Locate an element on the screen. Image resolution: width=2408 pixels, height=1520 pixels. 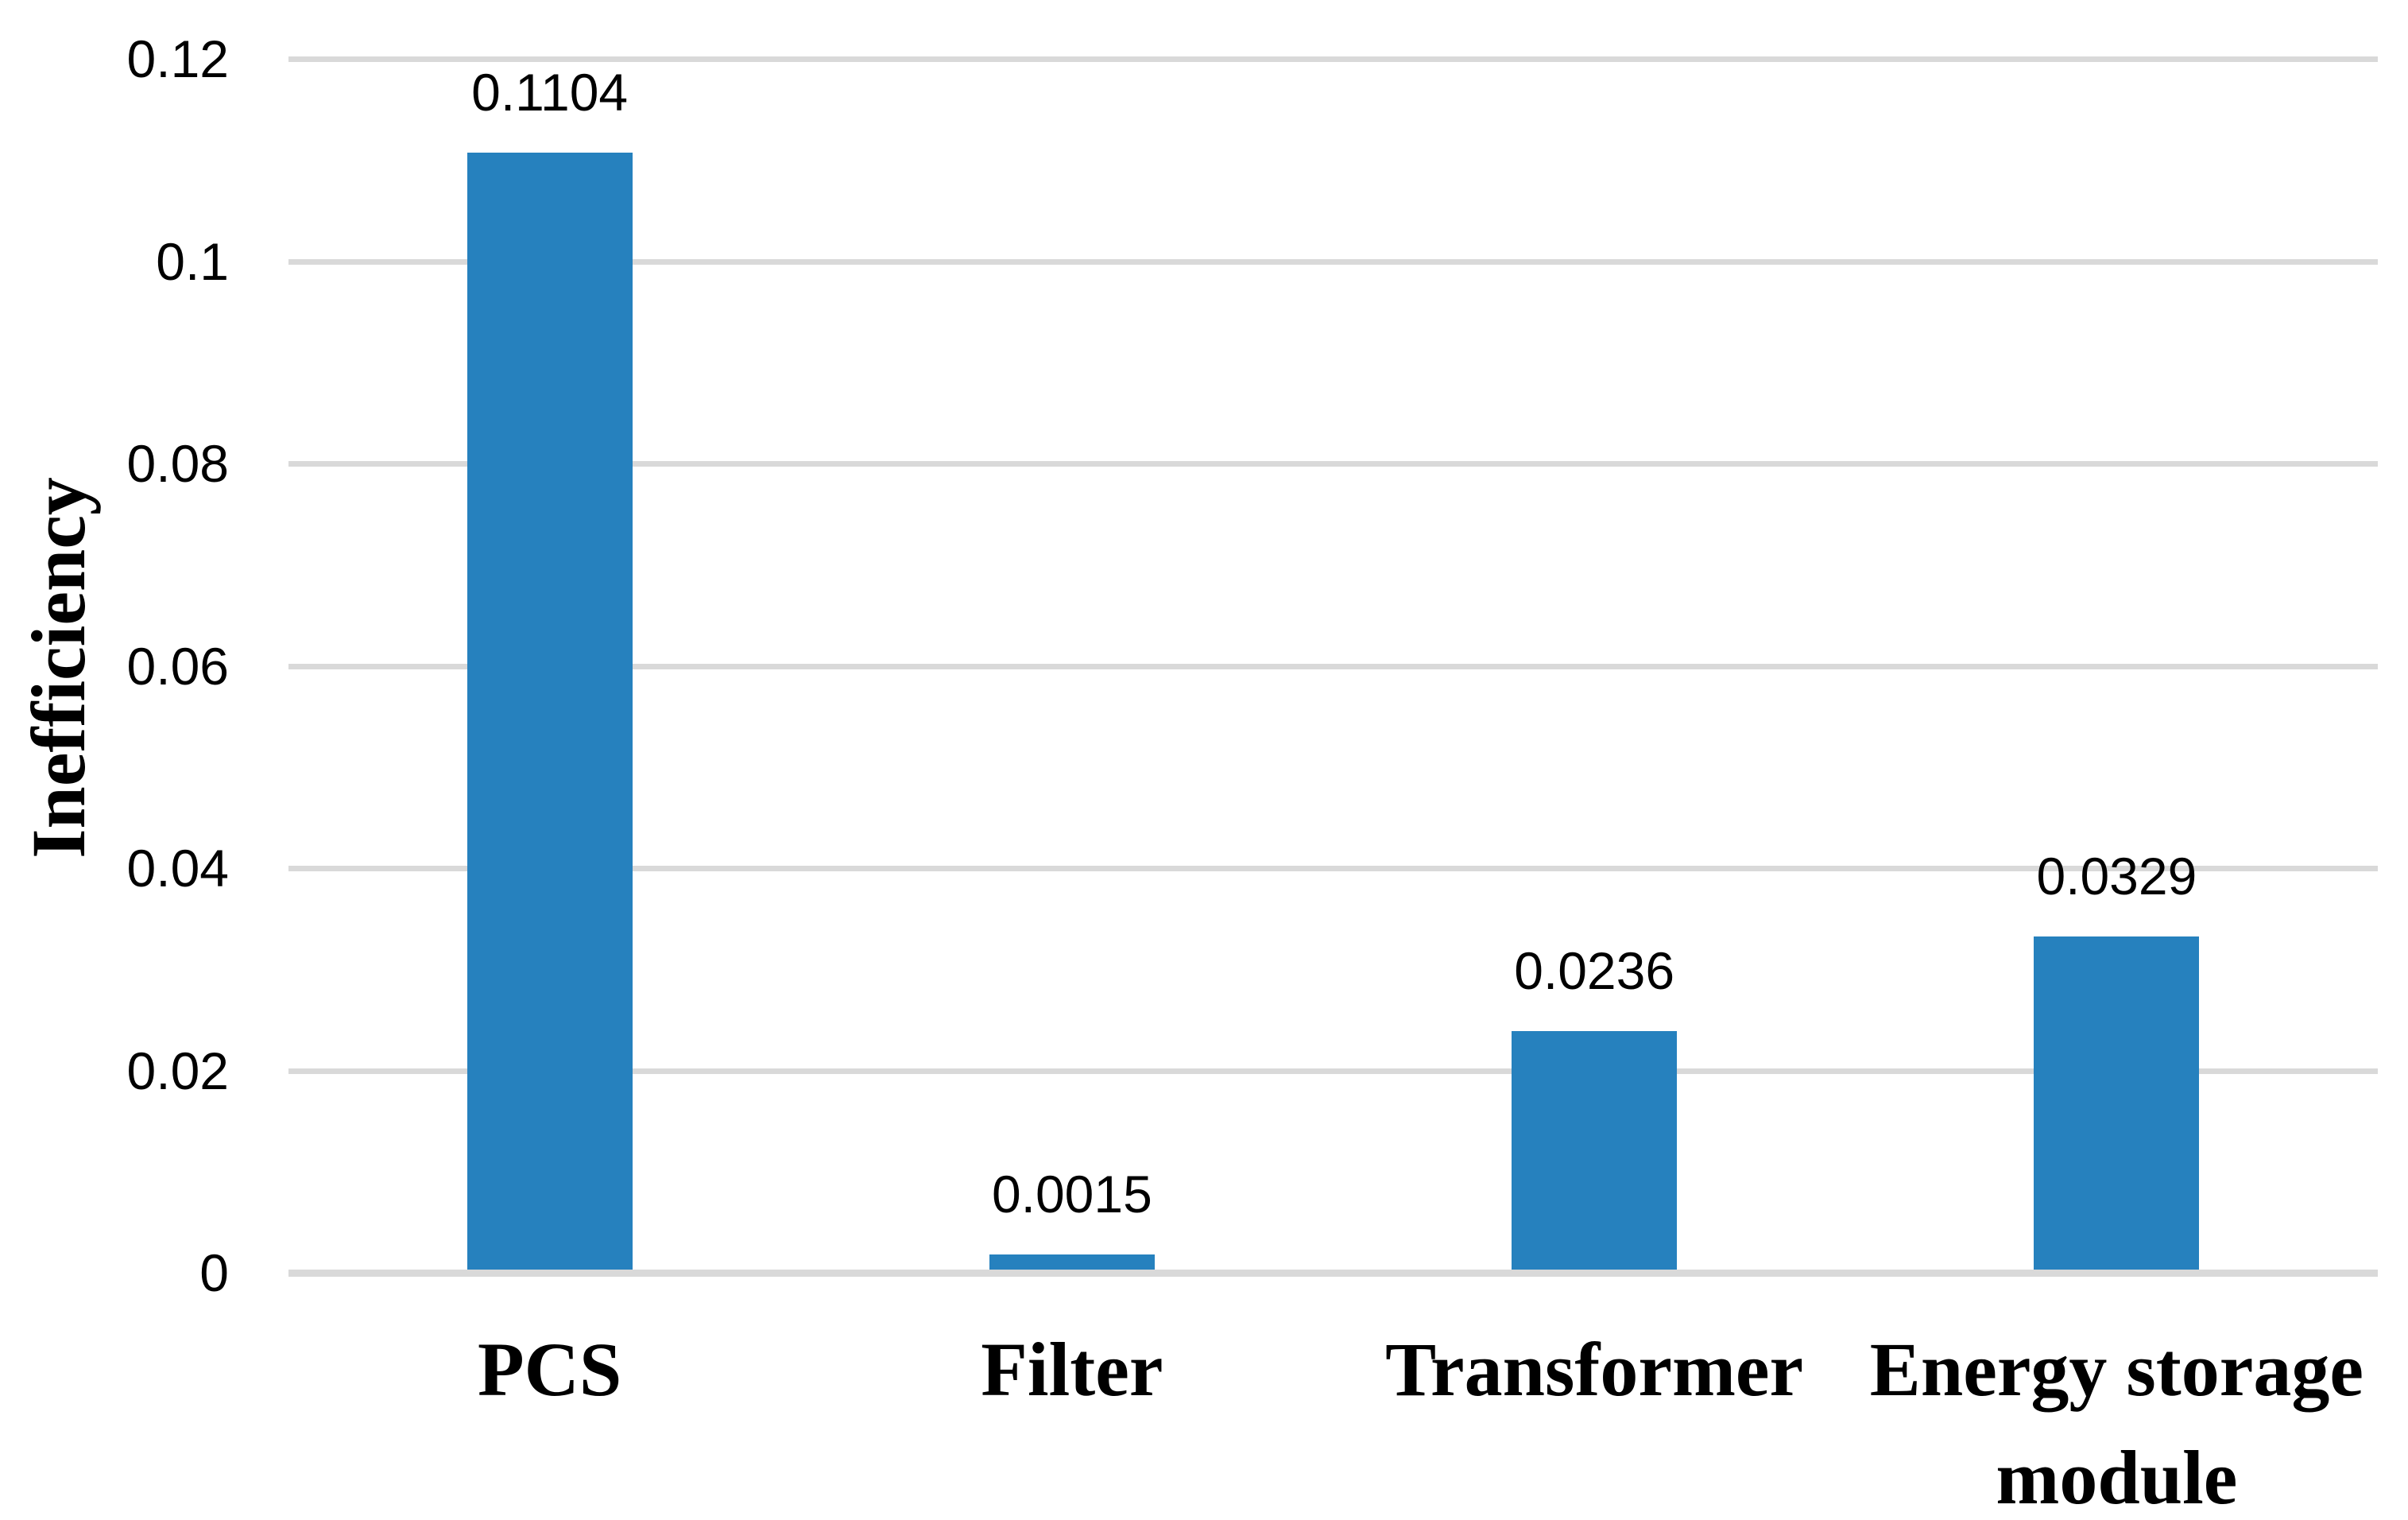
data-label-energy-storage-module: 0.0329 is located at coordinates (2116, 876).